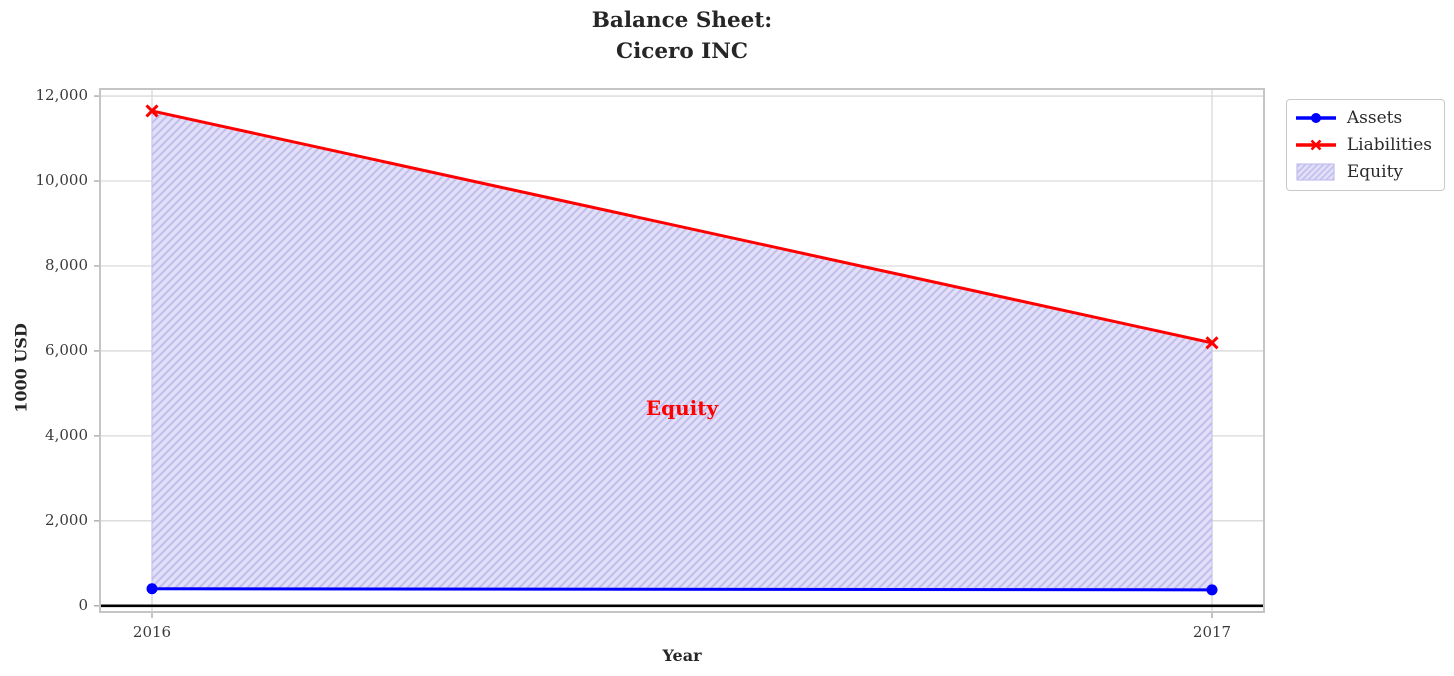 The image size is (1454, 676). What do you see at coordinates (1212, 632) in the screenshot?
I see `x-tick-label: 2017` at bounding box center [1212, 632].